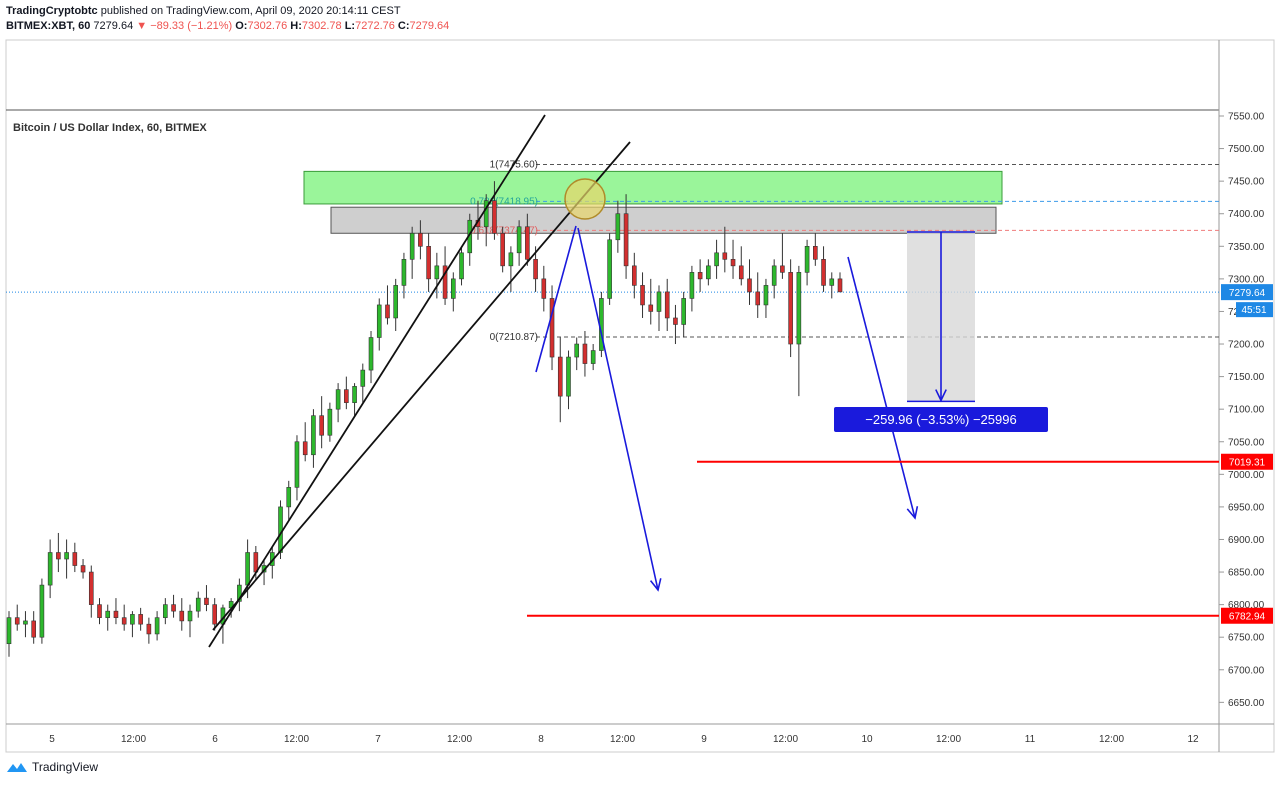  I want to click on current-price-tag, so click(1247, 292).